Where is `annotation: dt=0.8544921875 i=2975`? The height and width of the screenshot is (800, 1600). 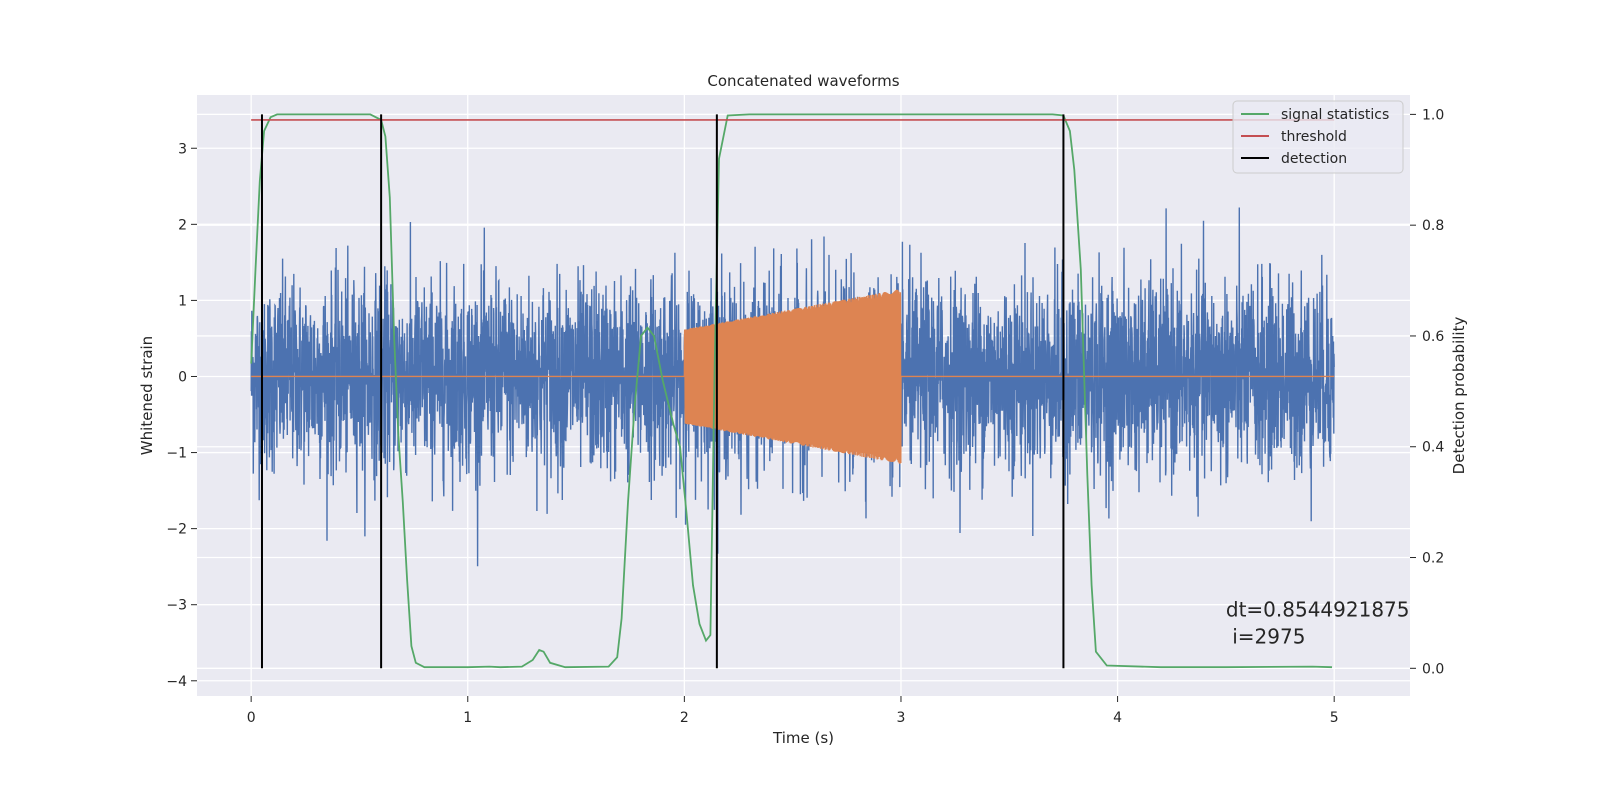
annotation: dt=0.8544921875 i=2975 is located at coordinates (1318, 623).